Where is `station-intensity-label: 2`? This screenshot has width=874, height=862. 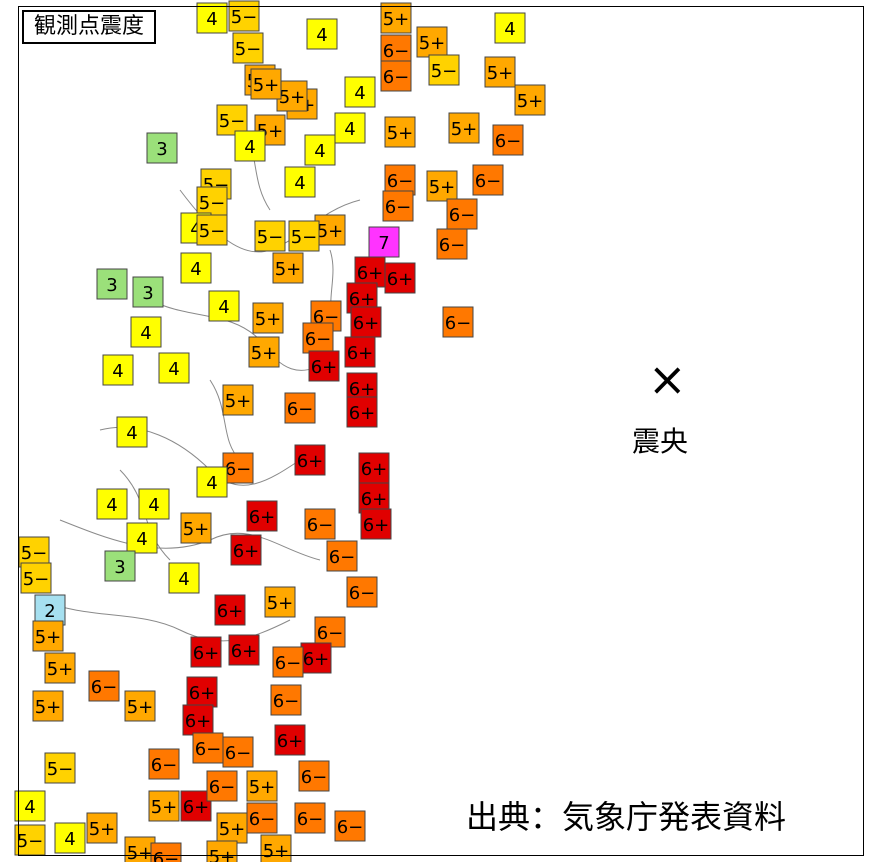
station-intensity-label: 2 is located at coordinates (49, 611).